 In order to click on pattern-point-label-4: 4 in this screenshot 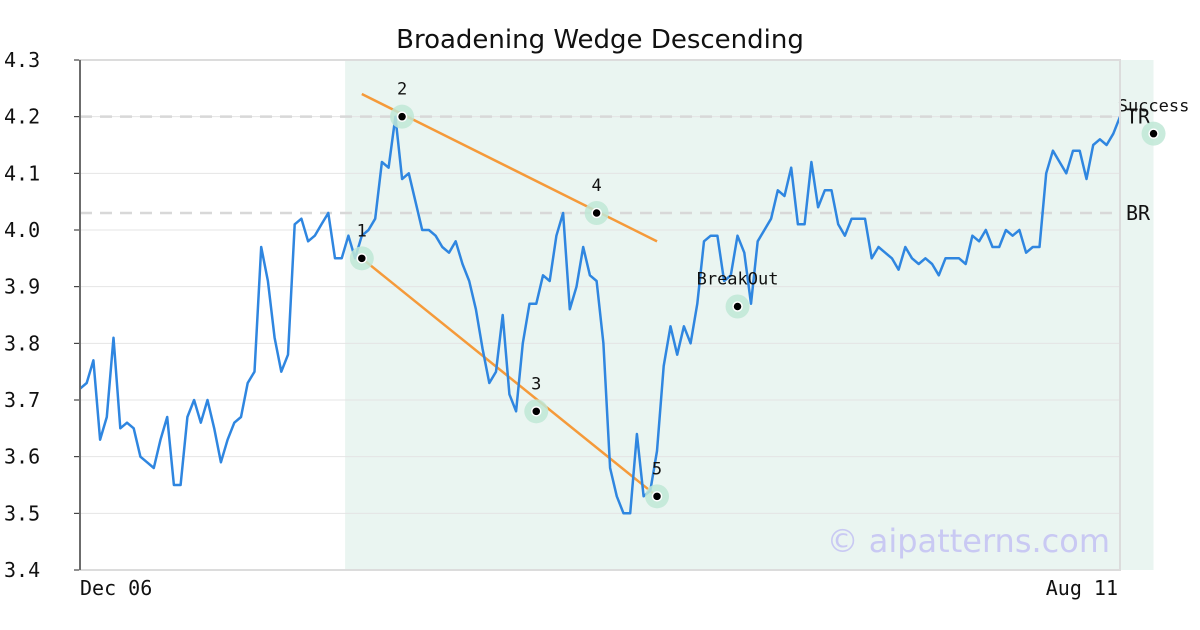, I will do `click(597, 186)`.